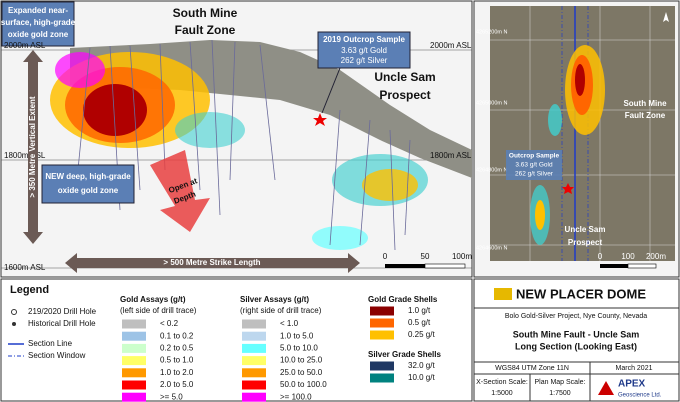 This screenshot has width=680, height=402. I want to click on logo, so click(503, 294).